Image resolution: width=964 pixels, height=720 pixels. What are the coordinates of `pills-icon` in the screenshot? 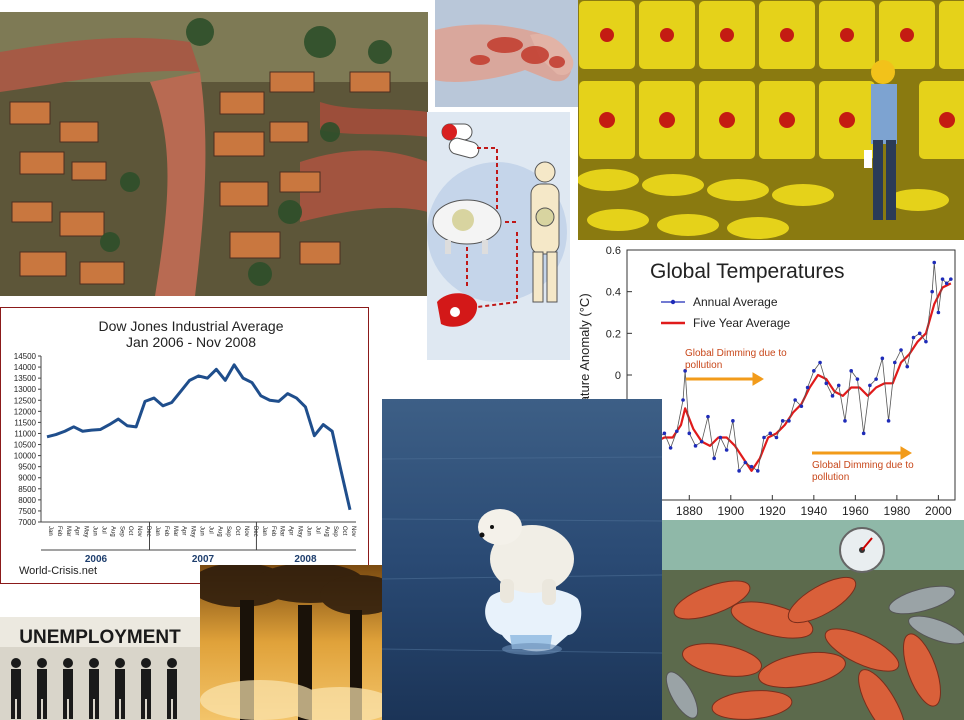 It's located at (460, 141).